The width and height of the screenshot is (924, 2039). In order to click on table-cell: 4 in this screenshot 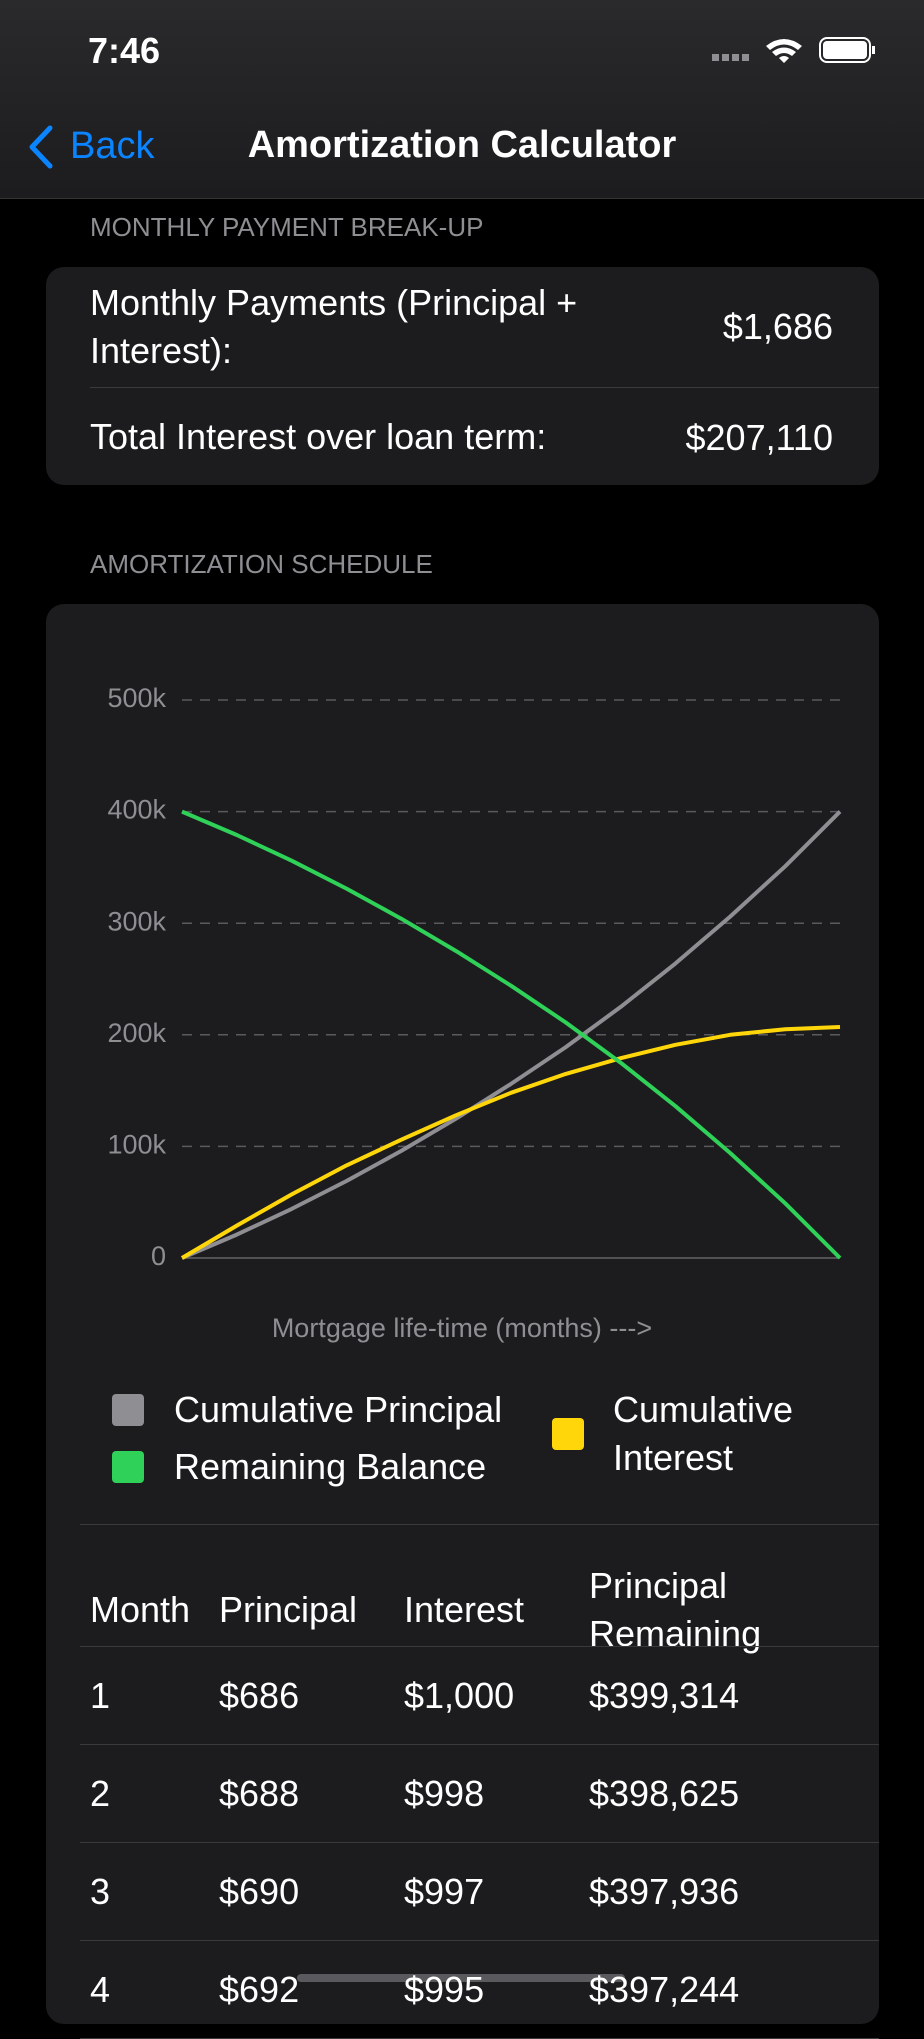, I will do `click(100, 1989)`.